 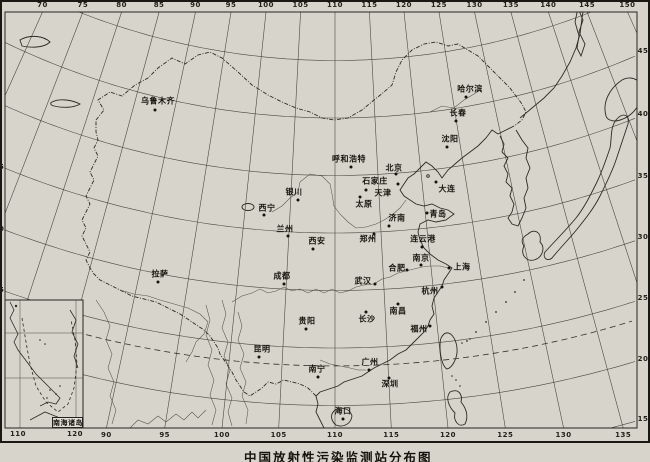 What do you see at coordinates (397, 268) in the screenshot?
I see `city-label: 合肥` at bounding box center [397, 268].